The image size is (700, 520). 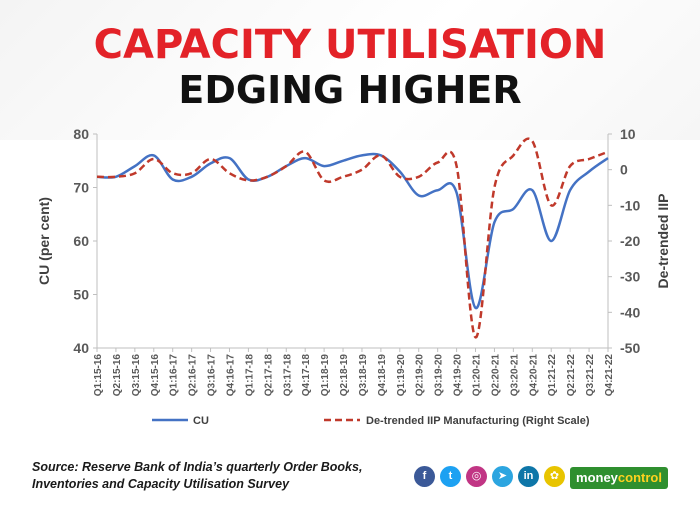 What do you see at coordinates (619, 478) in the screenshot?
I see `moneycontrol-logo: moneycontrol` at bounding box center [619, 478].